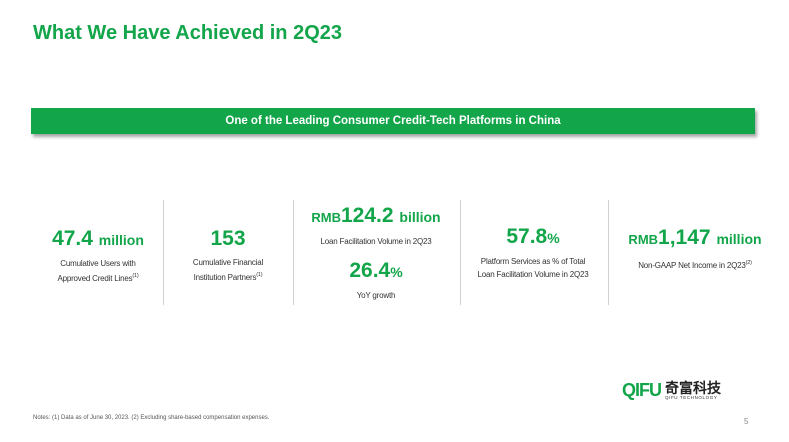 The image size is (789, 442). What do you see at coordinates (684, 237) in the screenshot?
I see `value-number: 1,147` at bounding box center [684, 237].